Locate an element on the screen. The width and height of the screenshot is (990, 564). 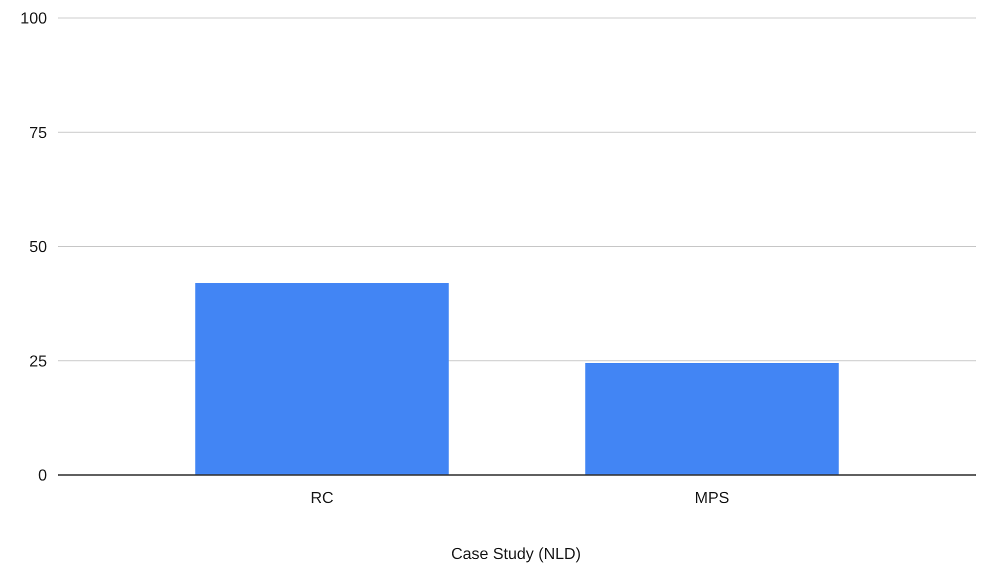
y-tick-label: 25 is located at coordinates (38, 361).